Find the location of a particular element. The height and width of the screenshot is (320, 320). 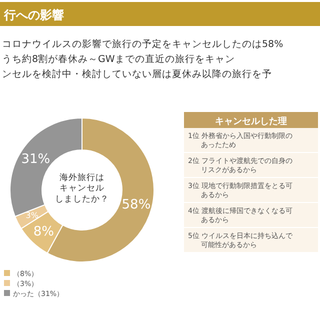

text: ンセルを検討中・検討していない層は夏休み以降の旅行を予 is located at coordinates (137, 74).